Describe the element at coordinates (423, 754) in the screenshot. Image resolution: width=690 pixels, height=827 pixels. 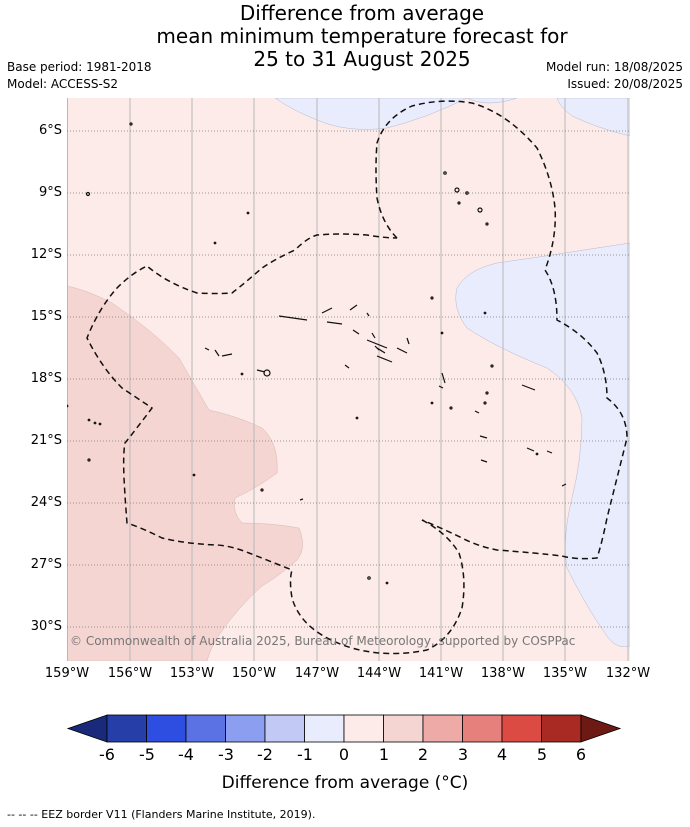
I see `colorbar-tick-label: 2` at that location.